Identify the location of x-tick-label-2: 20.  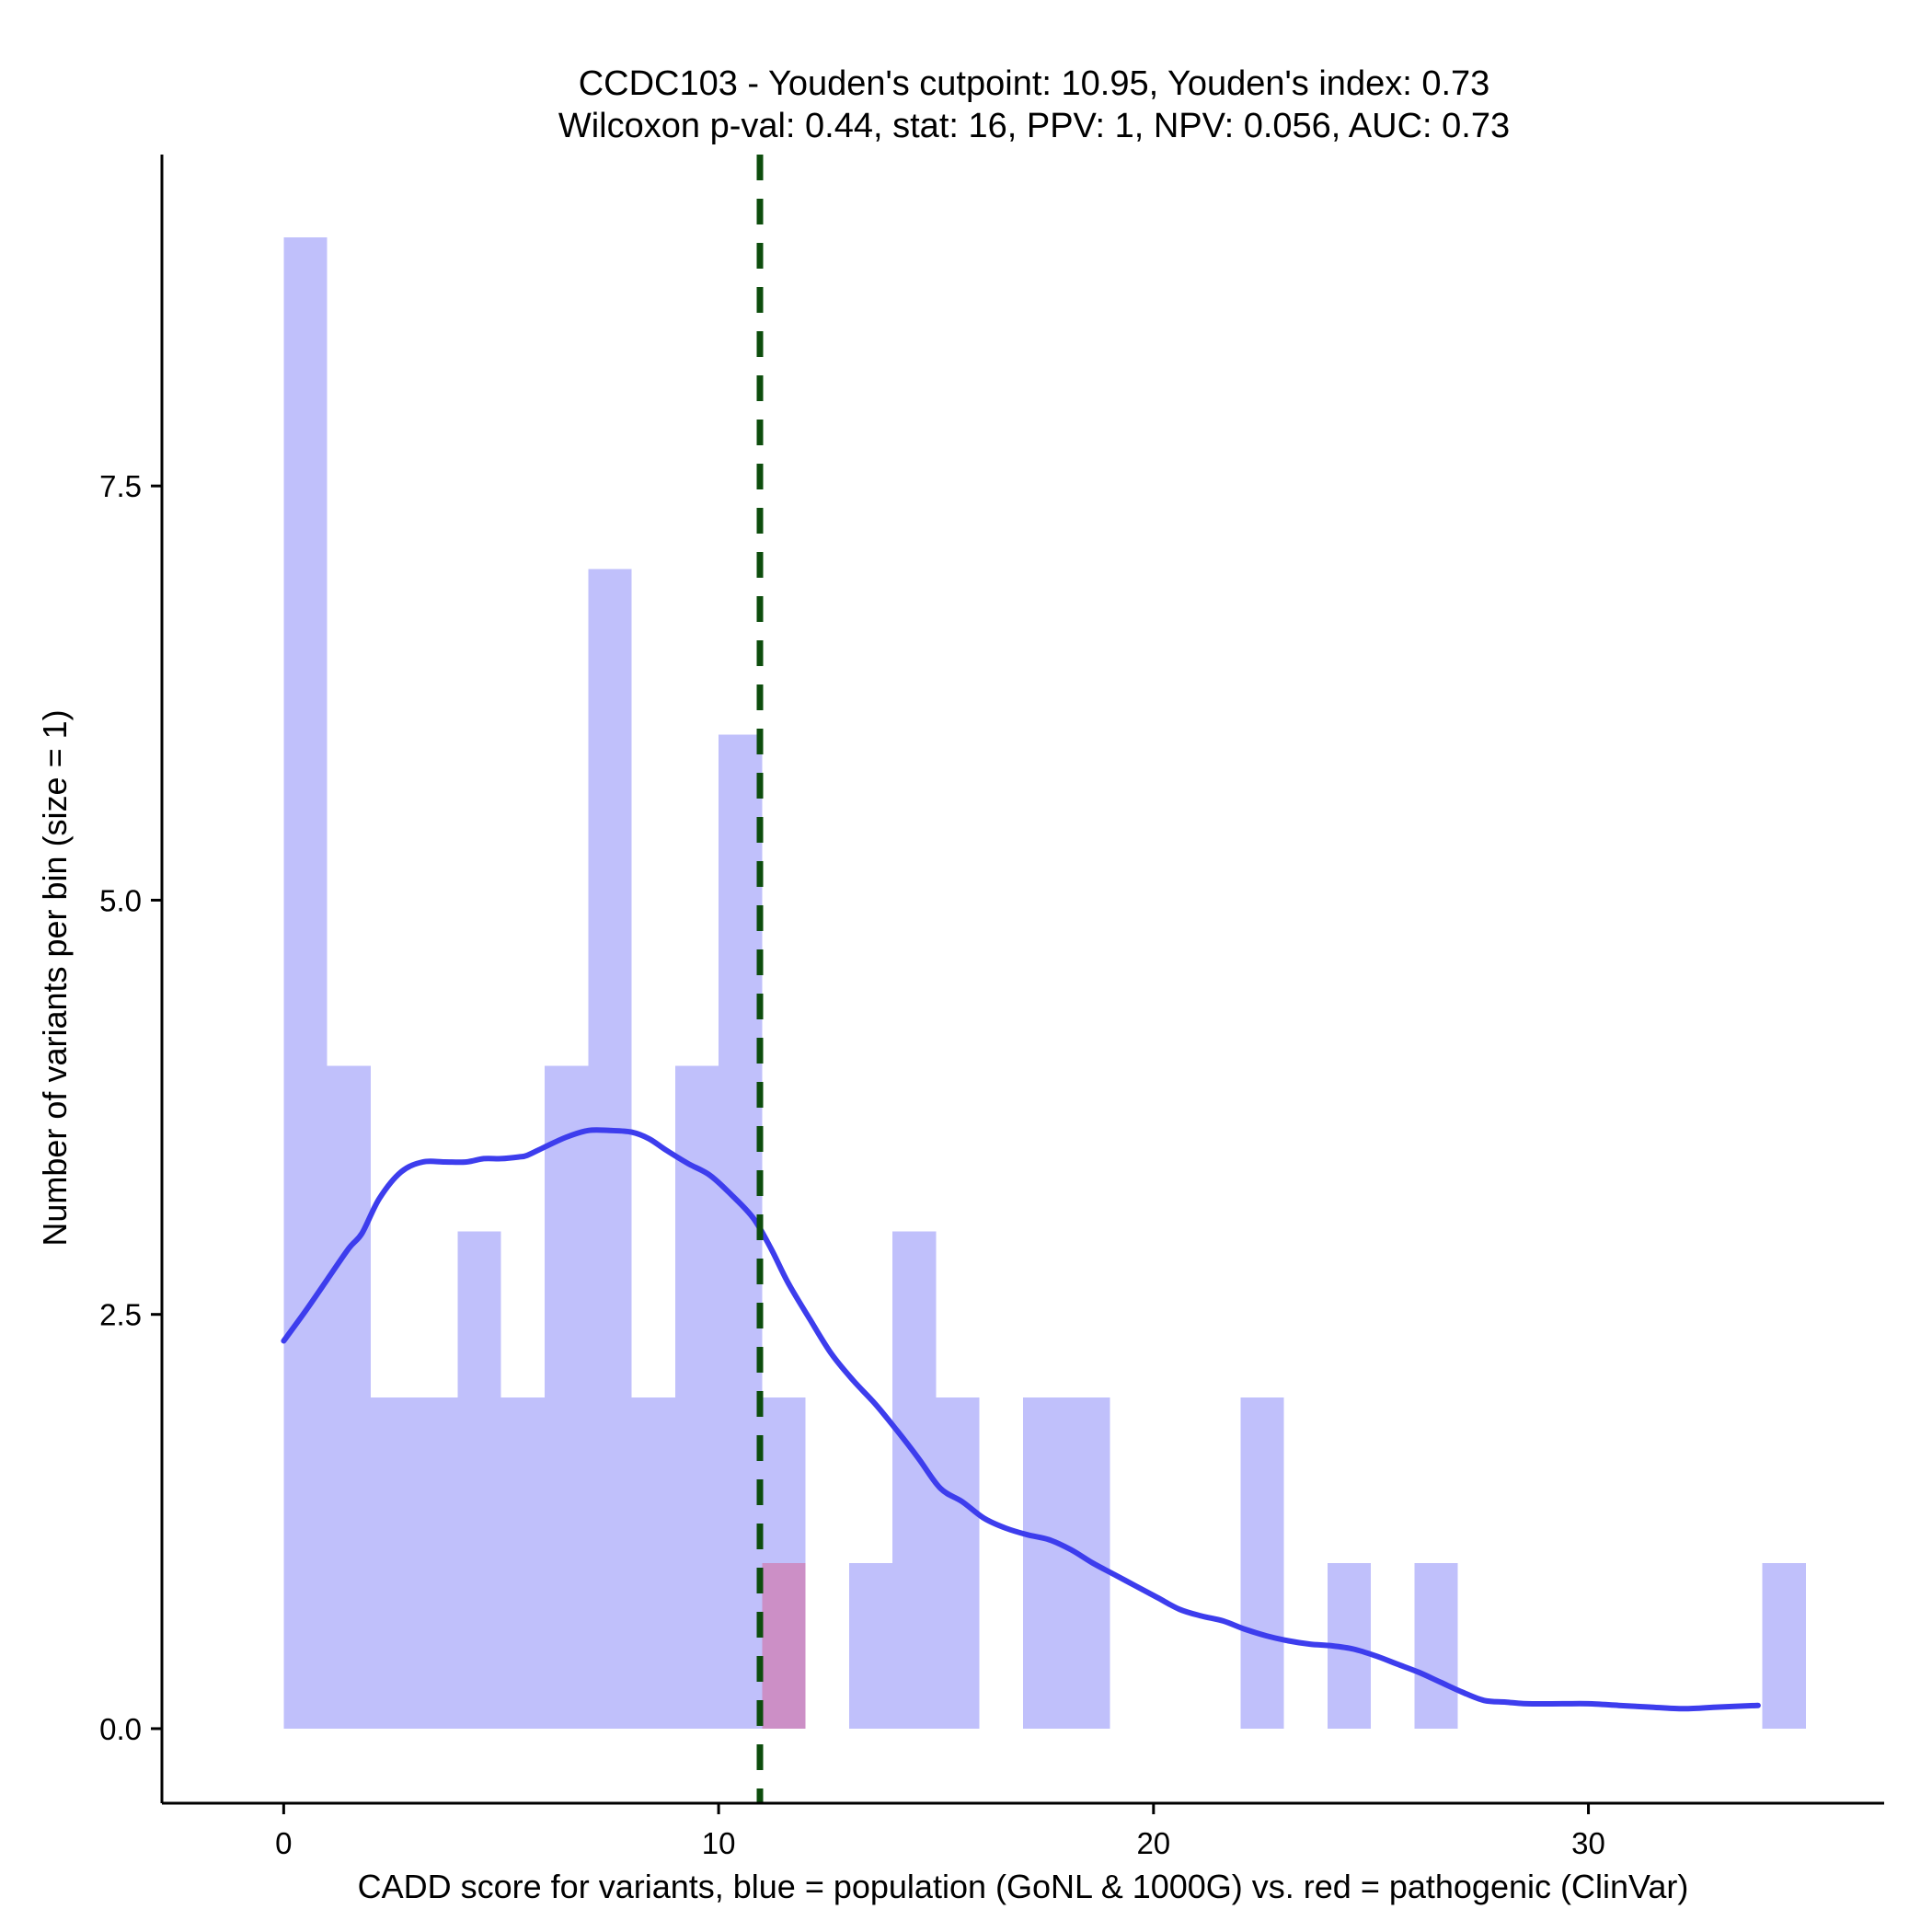
(1153, 1843).